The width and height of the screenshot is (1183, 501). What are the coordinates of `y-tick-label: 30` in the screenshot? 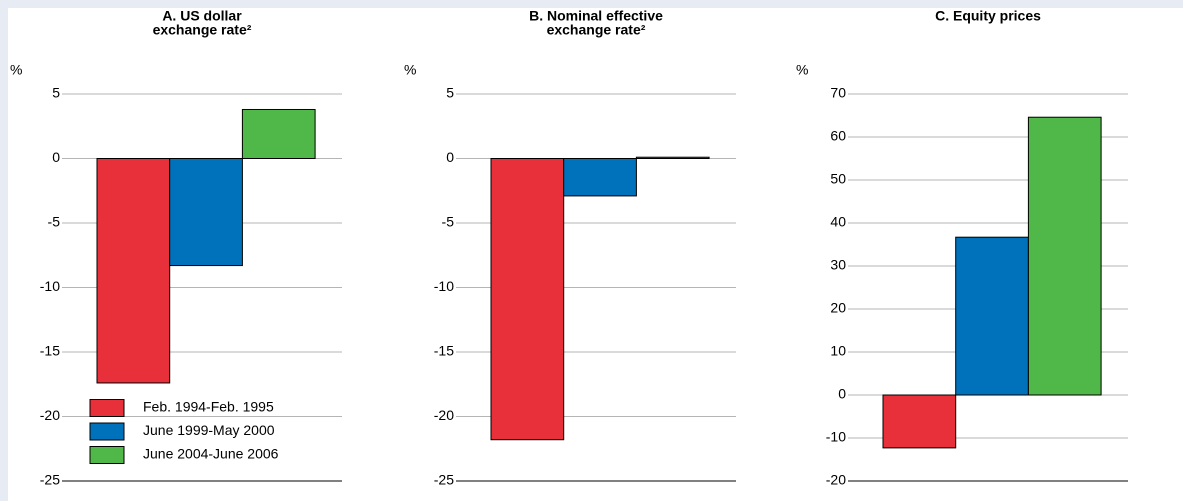 It's located at (838, 265).